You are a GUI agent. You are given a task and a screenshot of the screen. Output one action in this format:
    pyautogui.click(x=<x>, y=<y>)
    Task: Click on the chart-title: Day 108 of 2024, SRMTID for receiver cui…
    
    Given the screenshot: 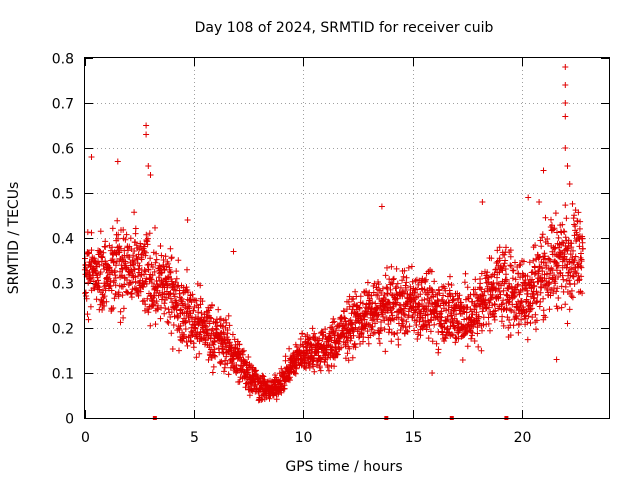 What is the action you would take?
    pyautogui.click(x=344, y=28)
    